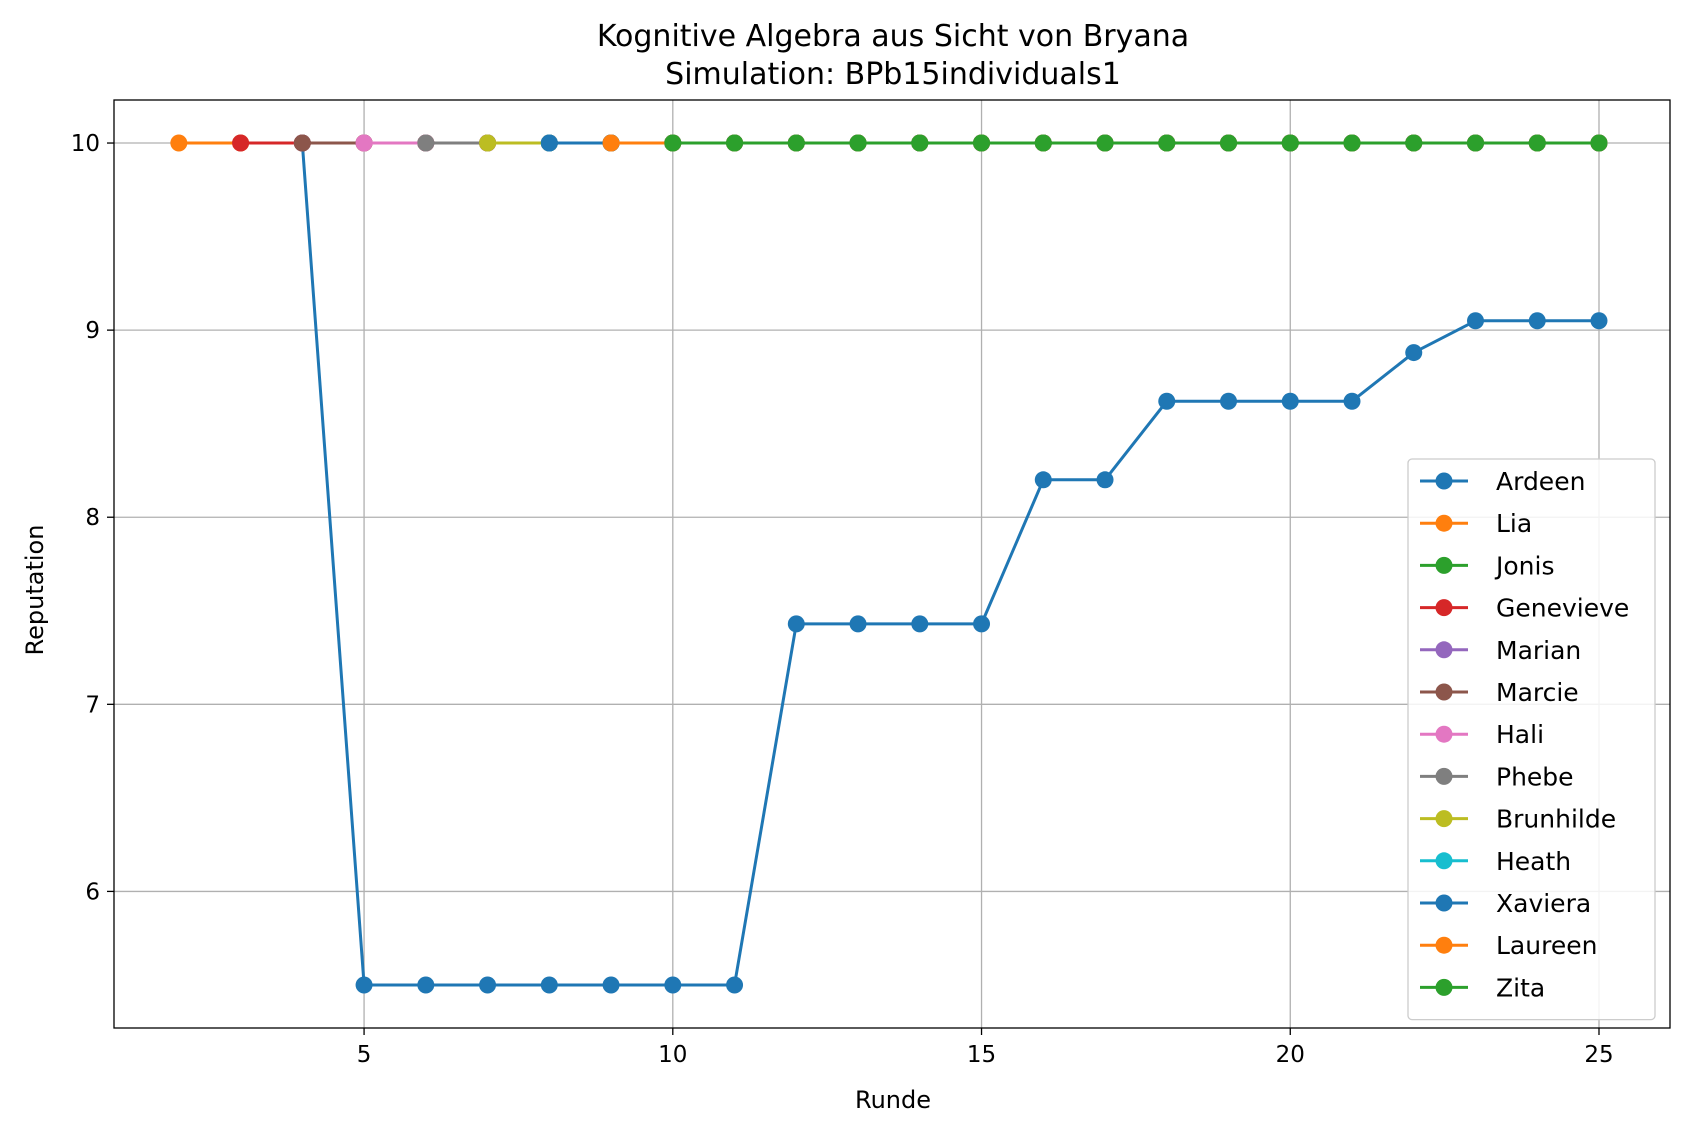 The width and height of the screenshot is (1683, 1131). Describe the element at coordinates (1538, 650) in the screenshot. I see `legend-label: Marian` at that location.